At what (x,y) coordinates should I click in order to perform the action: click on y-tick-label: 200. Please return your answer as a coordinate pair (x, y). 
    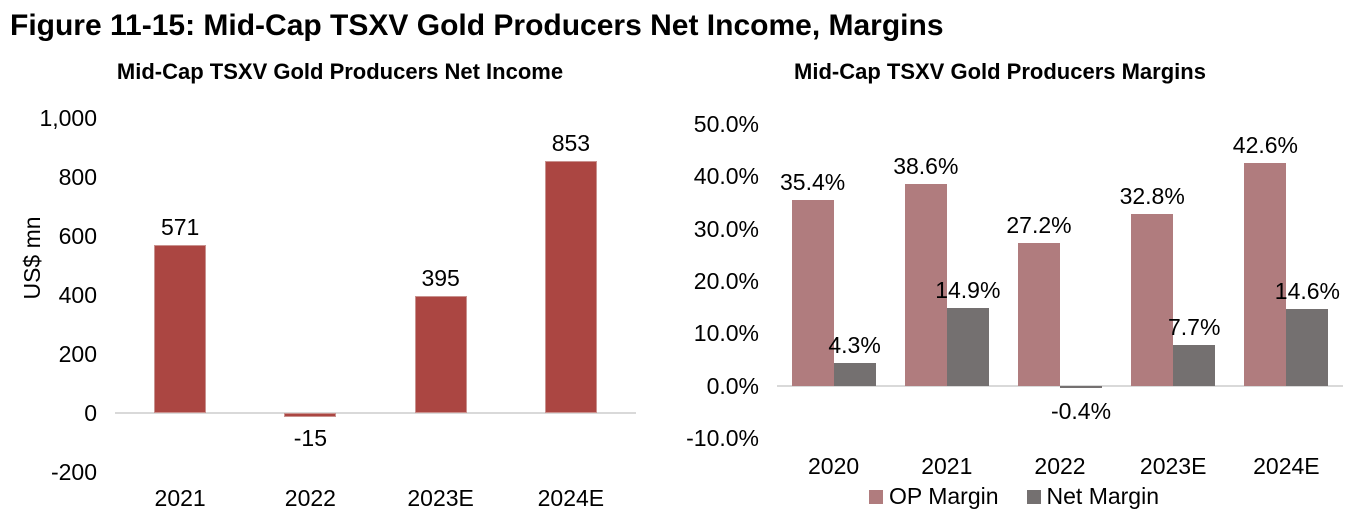
    Looking at the image, I should click on (77, 354).